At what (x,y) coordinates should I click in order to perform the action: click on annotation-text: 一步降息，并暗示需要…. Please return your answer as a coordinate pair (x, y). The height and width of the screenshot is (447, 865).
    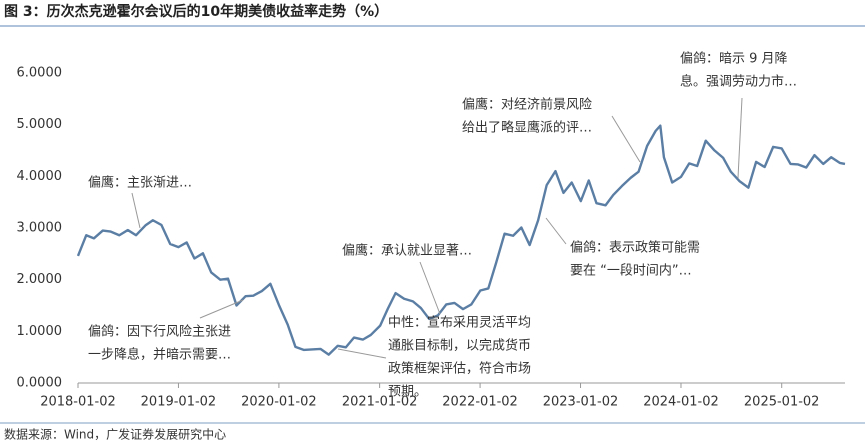
    Looking at the image, I should click on (159, 355).